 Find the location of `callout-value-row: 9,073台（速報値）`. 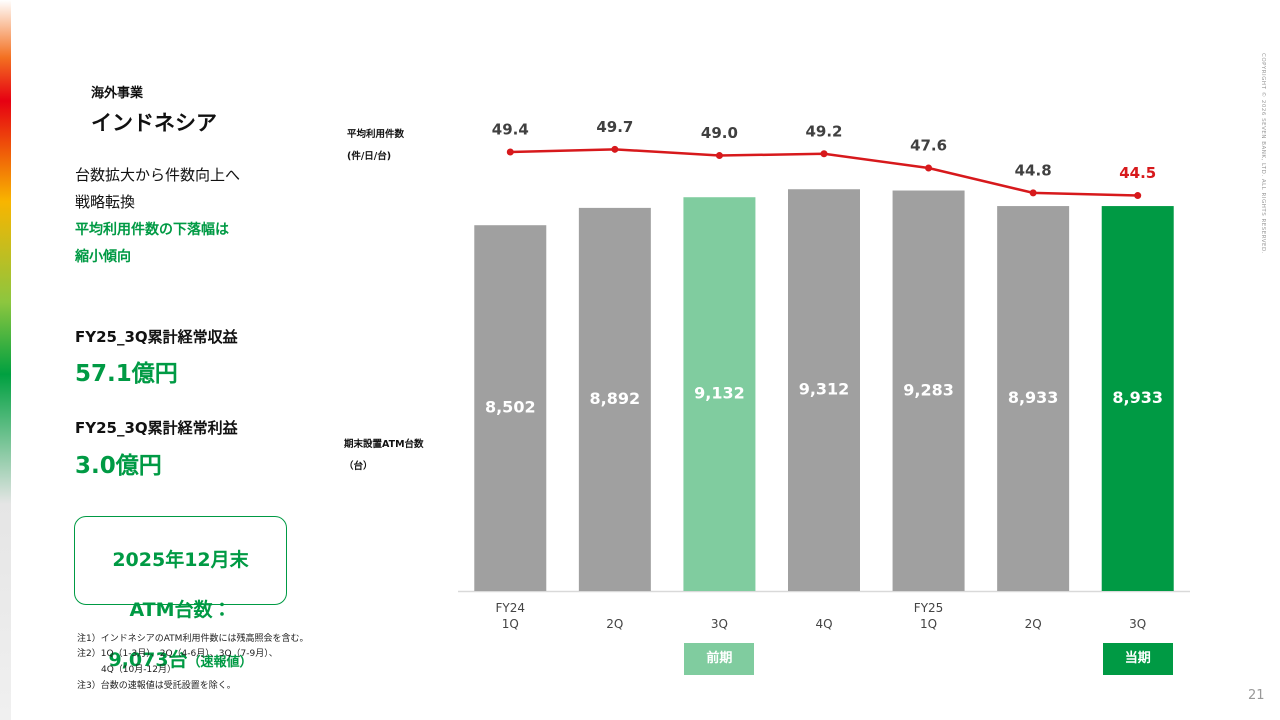

callout-value-row: 9,073台（速報値） is located at coordinates (180, 661).